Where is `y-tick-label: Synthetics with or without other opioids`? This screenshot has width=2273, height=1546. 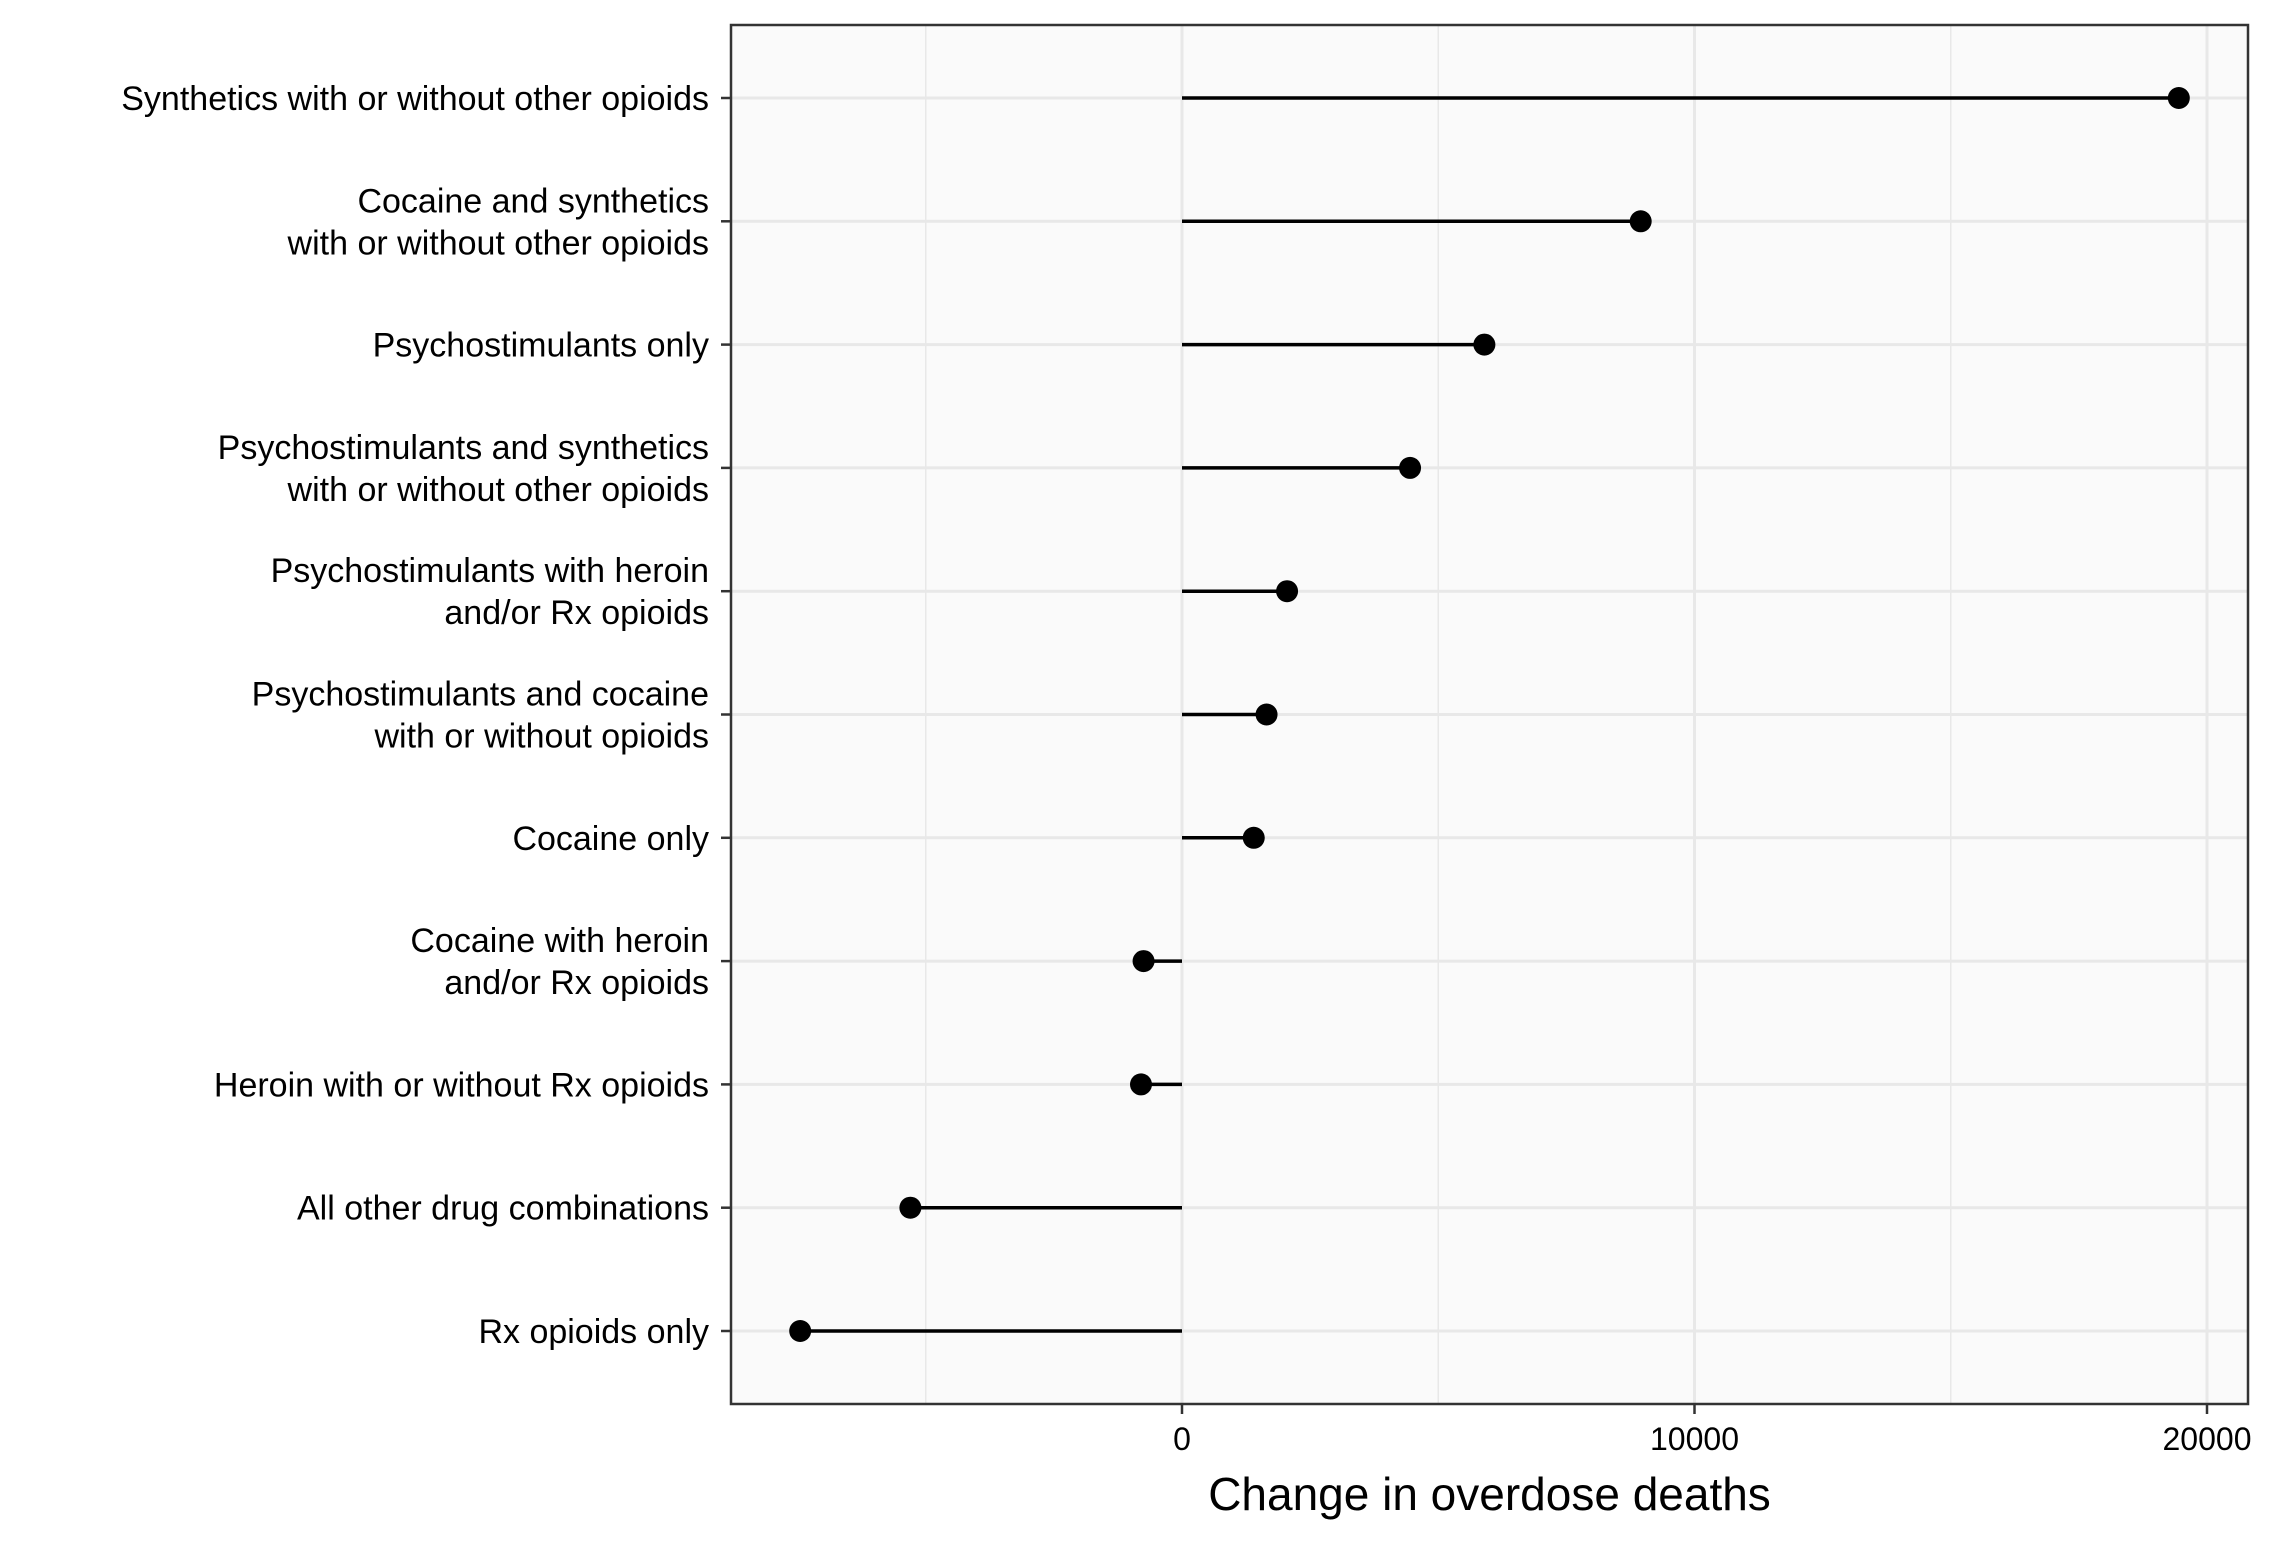
y-tick-label: Synthetics with or without other opioids is located at coordinates (415, 99).